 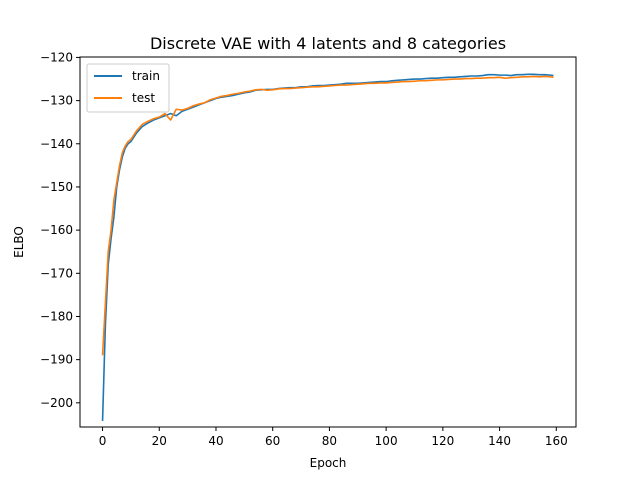 I want to click on legend: train test, so click(x=128, y=88).